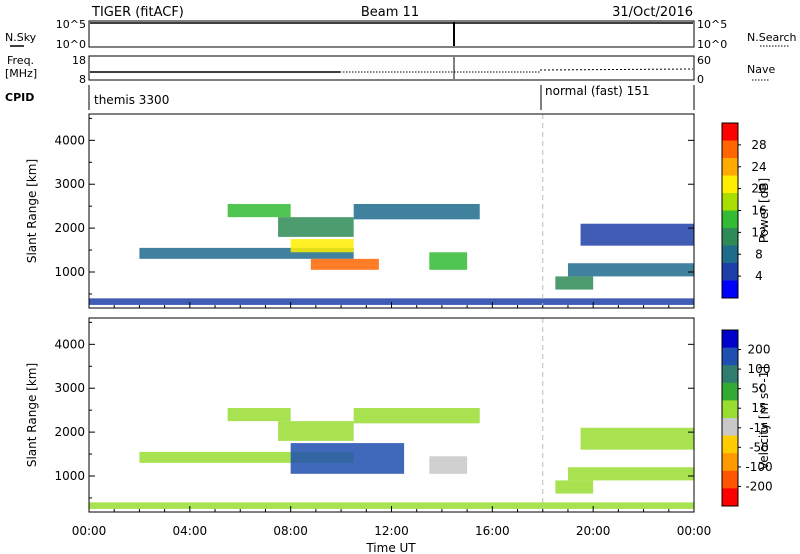 This screenshot has width=800, height=554. Describe the element at coordinates (82, 79) in the screenshot. I see `freq-tick-low: 8` at that location.